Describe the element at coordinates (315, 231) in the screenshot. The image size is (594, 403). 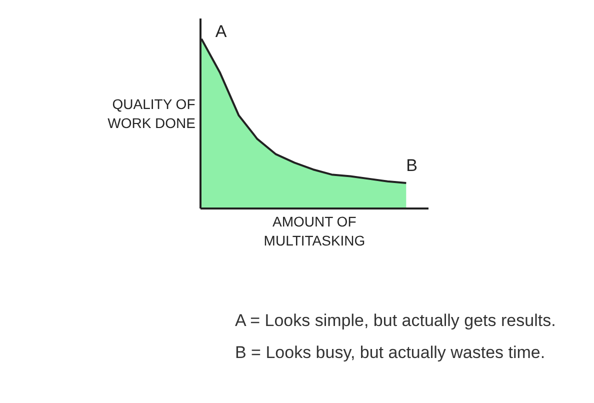
I see `x-axis-title: AMOUNT OF MULTITASKING` at that location.